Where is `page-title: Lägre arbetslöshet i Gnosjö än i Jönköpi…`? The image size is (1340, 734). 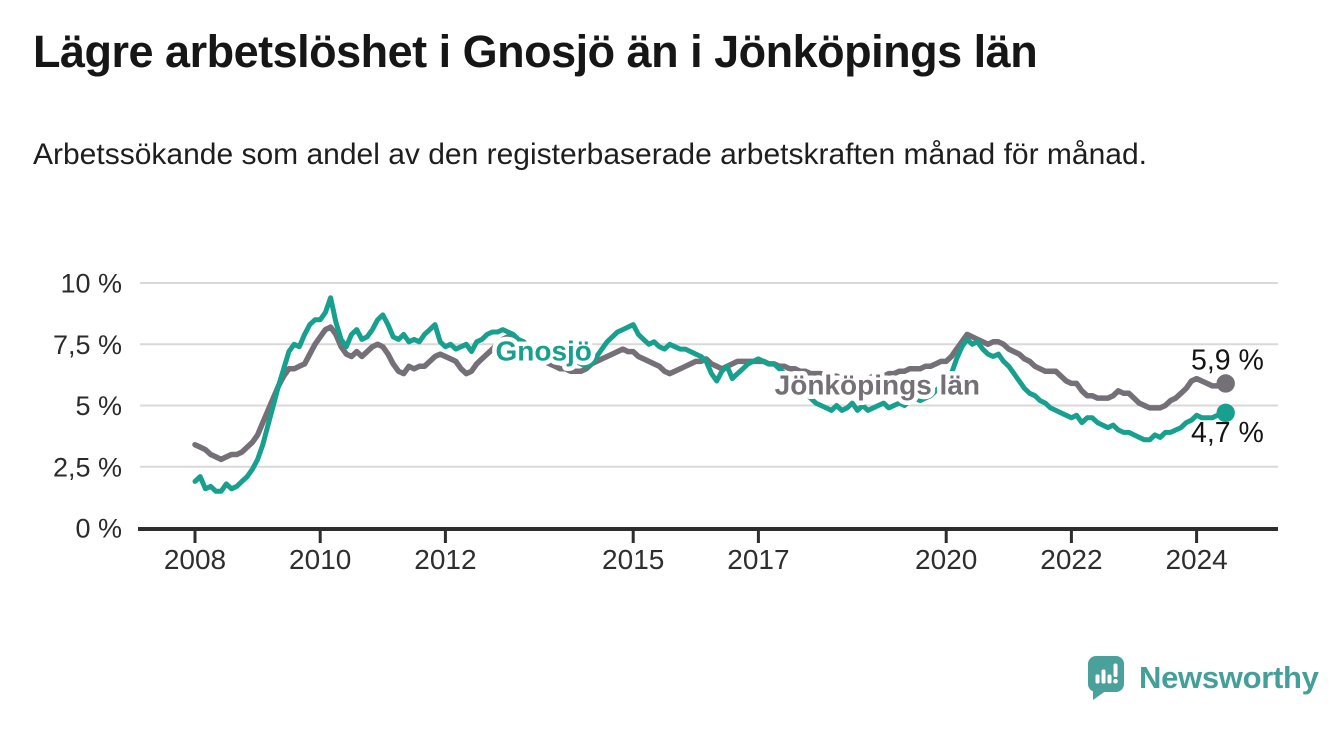
page-title: Lägre arbetslöshet i Gnosjö än i Jönköpi… is located at coordinates (535, 51).